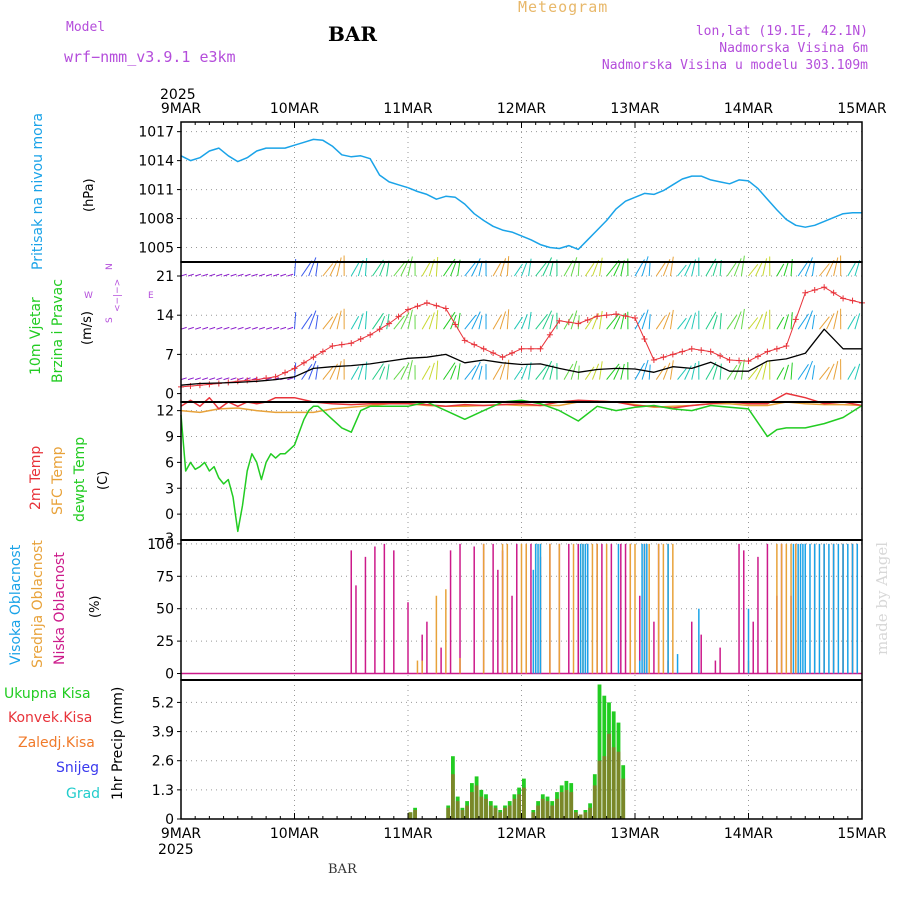  Describe the element at coordinates (748, 834) in the screenshot. I see `bottom-time-tick-label: 14MAR` at that location.